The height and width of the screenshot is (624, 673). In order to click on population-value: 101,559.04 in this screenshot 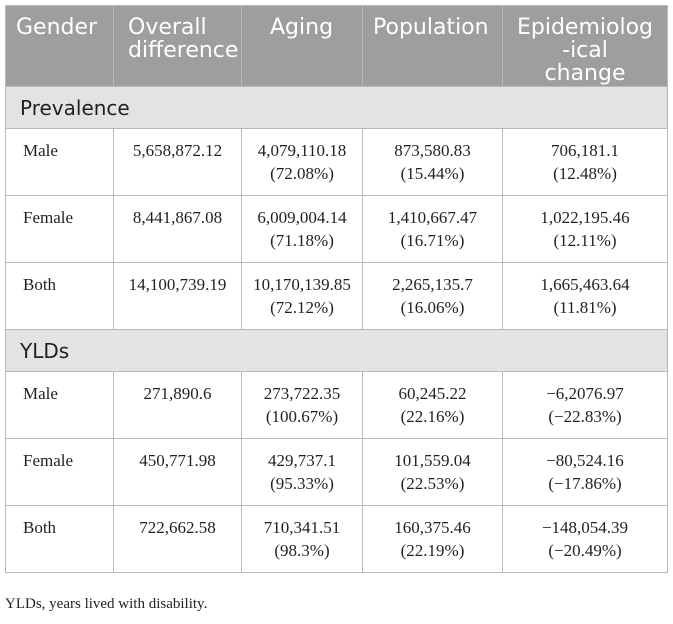, I will do `click(432, 460)`.